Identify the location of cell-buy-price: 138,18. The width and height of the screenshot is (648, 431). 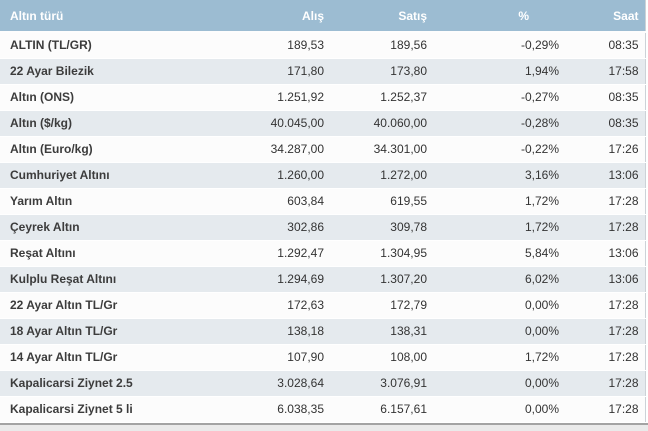
(270, 331).